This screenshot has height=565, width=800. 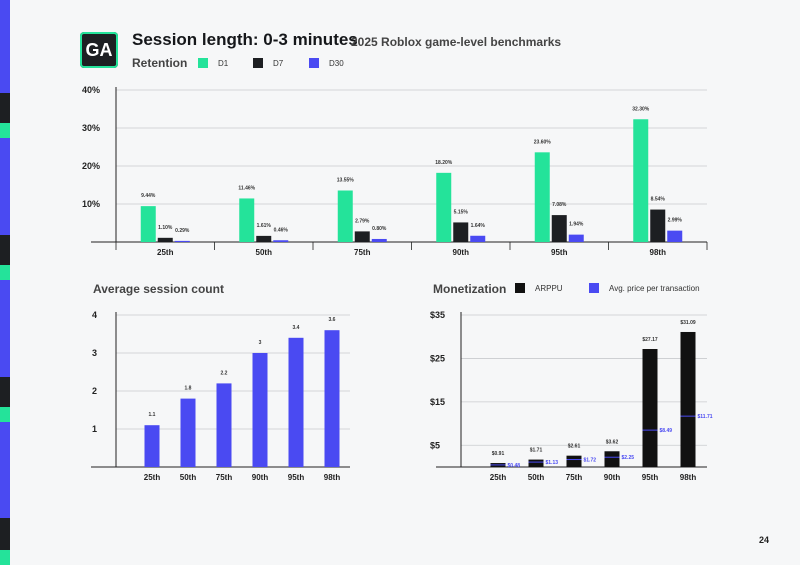 I want to click on bar-d7-98th, so click(x=658, y=225).